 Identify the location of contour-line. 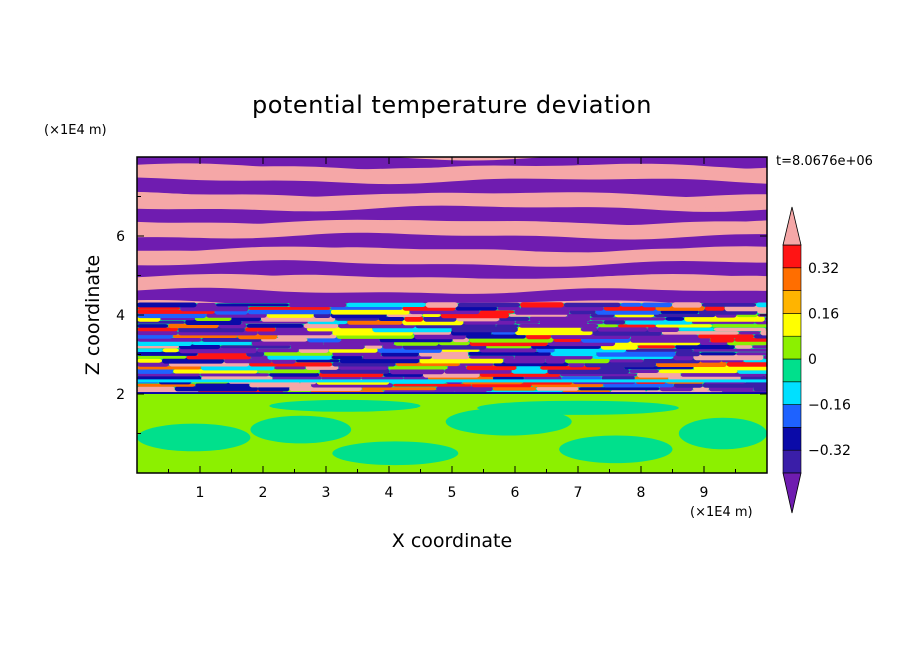
(452, 393).